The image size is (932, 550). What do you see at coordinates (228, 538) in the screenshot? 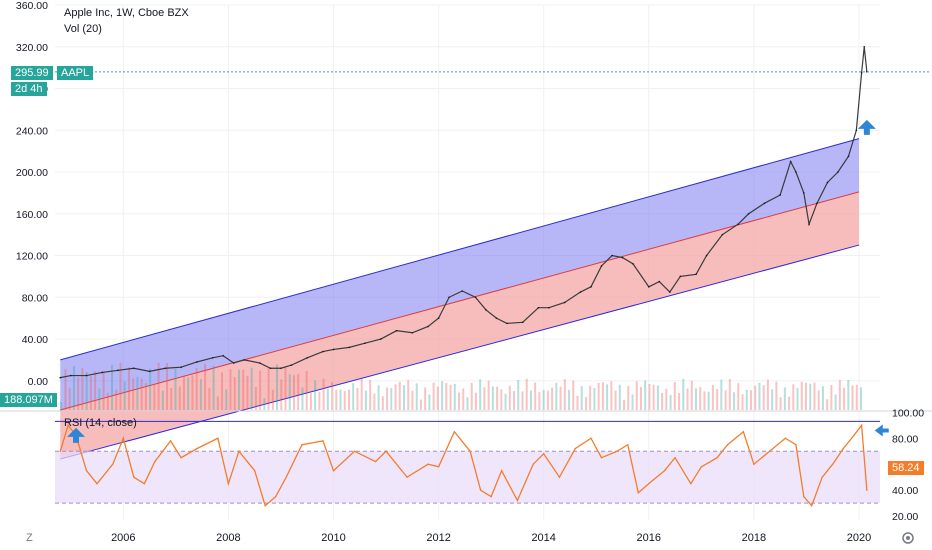
I see `x-tick-label: 2008` at bounding box center [228, 538].